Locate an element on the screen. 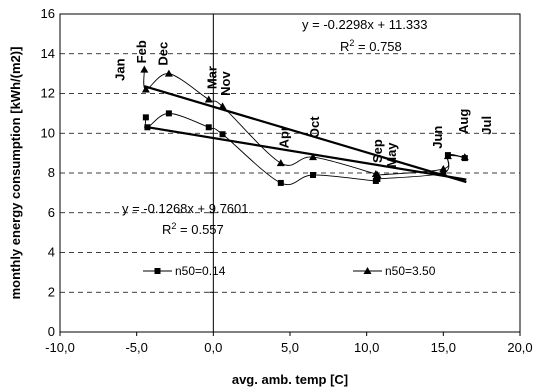  y-axis-title: monthly energy consumption [kWh/(m2)] is located at coordinates (15, 173).